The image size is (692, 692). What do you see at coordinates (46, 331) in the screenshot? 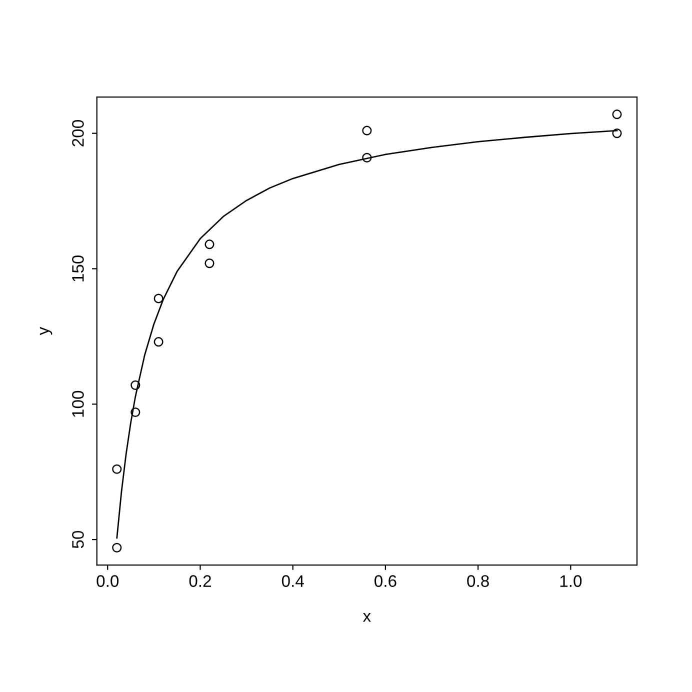
I see `y-axis-title: y` at bounding box center [46, 331].